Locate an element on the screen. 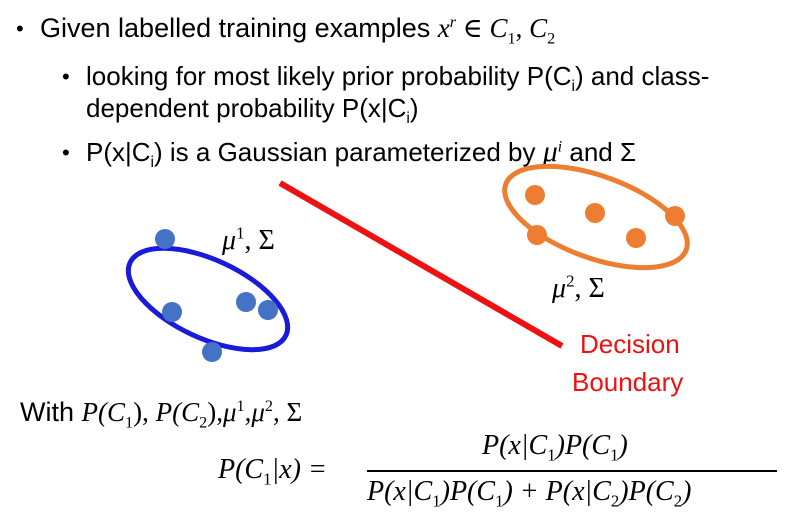 The width and height of the screenshot is (800, 519). mu1-symbol: μ is located at coordinates (229, 240).